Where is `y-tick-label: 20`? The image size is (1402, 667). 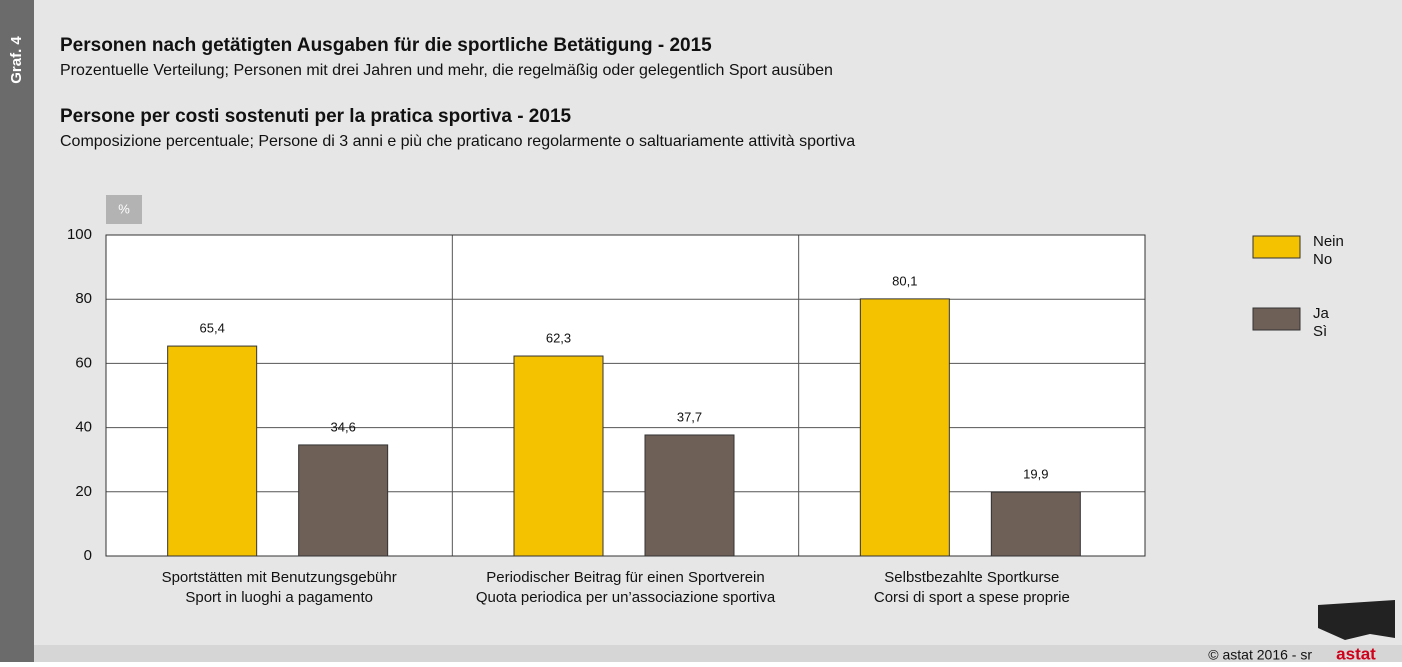
y-tick-label: 20 is located at coordinates (83, 491).